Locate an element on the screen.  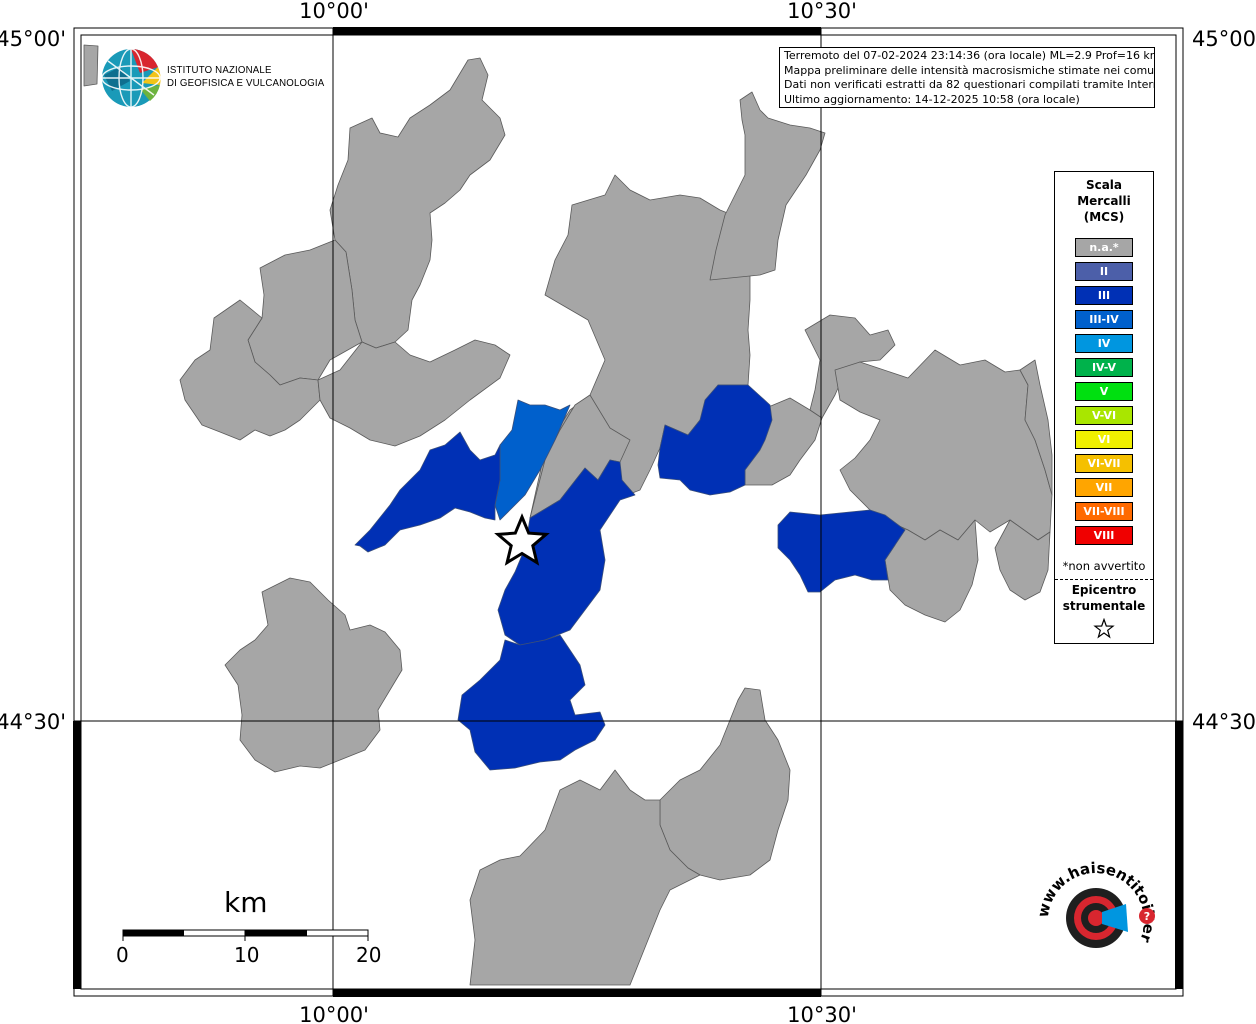
legend-note: *non avvertito is located at coordinates (1104, 566).